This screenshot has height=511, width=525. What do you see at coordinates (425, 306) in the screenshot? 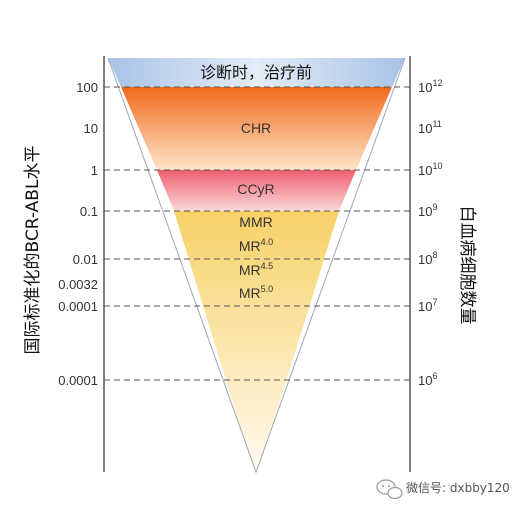
I see `right-tick-1e7-base: 10` at bounding box center [425, 306].